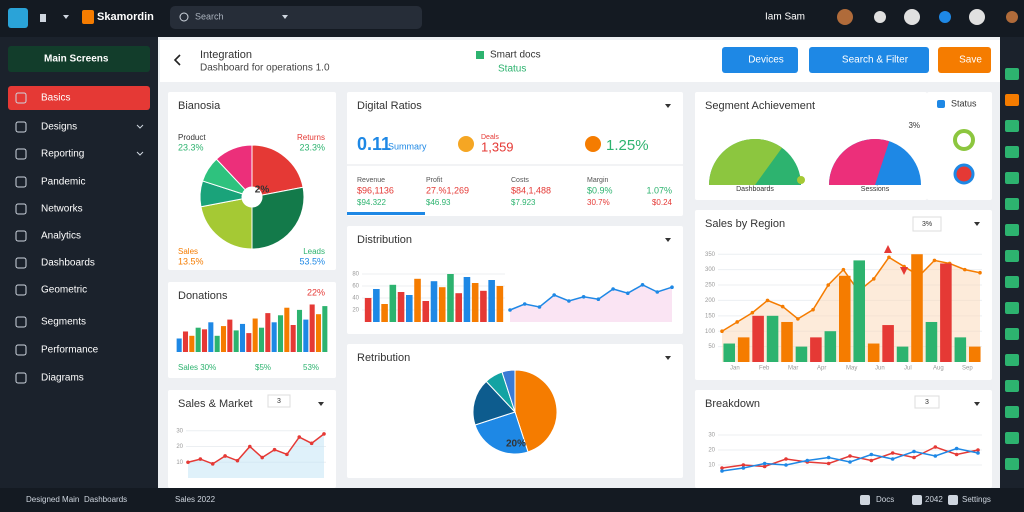 This screenshot has height=512, width=1024. What do you see at coordinates (875, 60) in the screenshot?
I see `button-label: Search & Filter` at bounding box center [875, 60].